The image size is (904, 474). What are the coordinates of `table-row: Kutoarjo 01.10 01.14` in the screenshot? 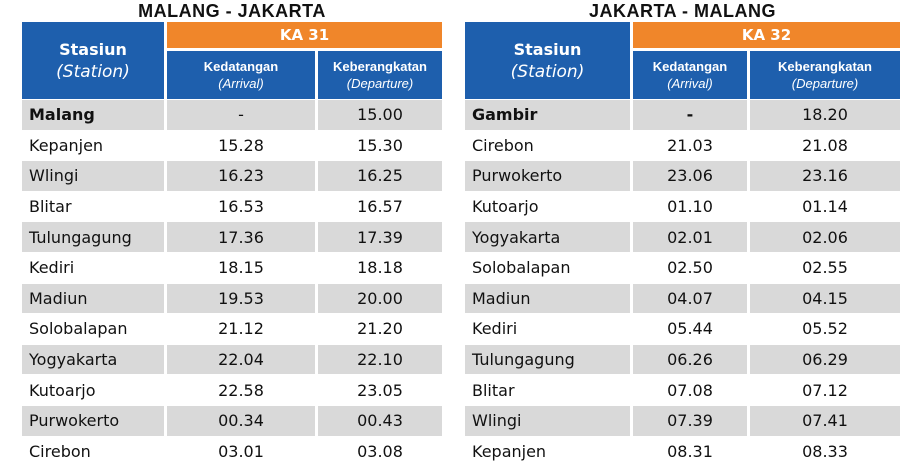 It's located at (682, 206).